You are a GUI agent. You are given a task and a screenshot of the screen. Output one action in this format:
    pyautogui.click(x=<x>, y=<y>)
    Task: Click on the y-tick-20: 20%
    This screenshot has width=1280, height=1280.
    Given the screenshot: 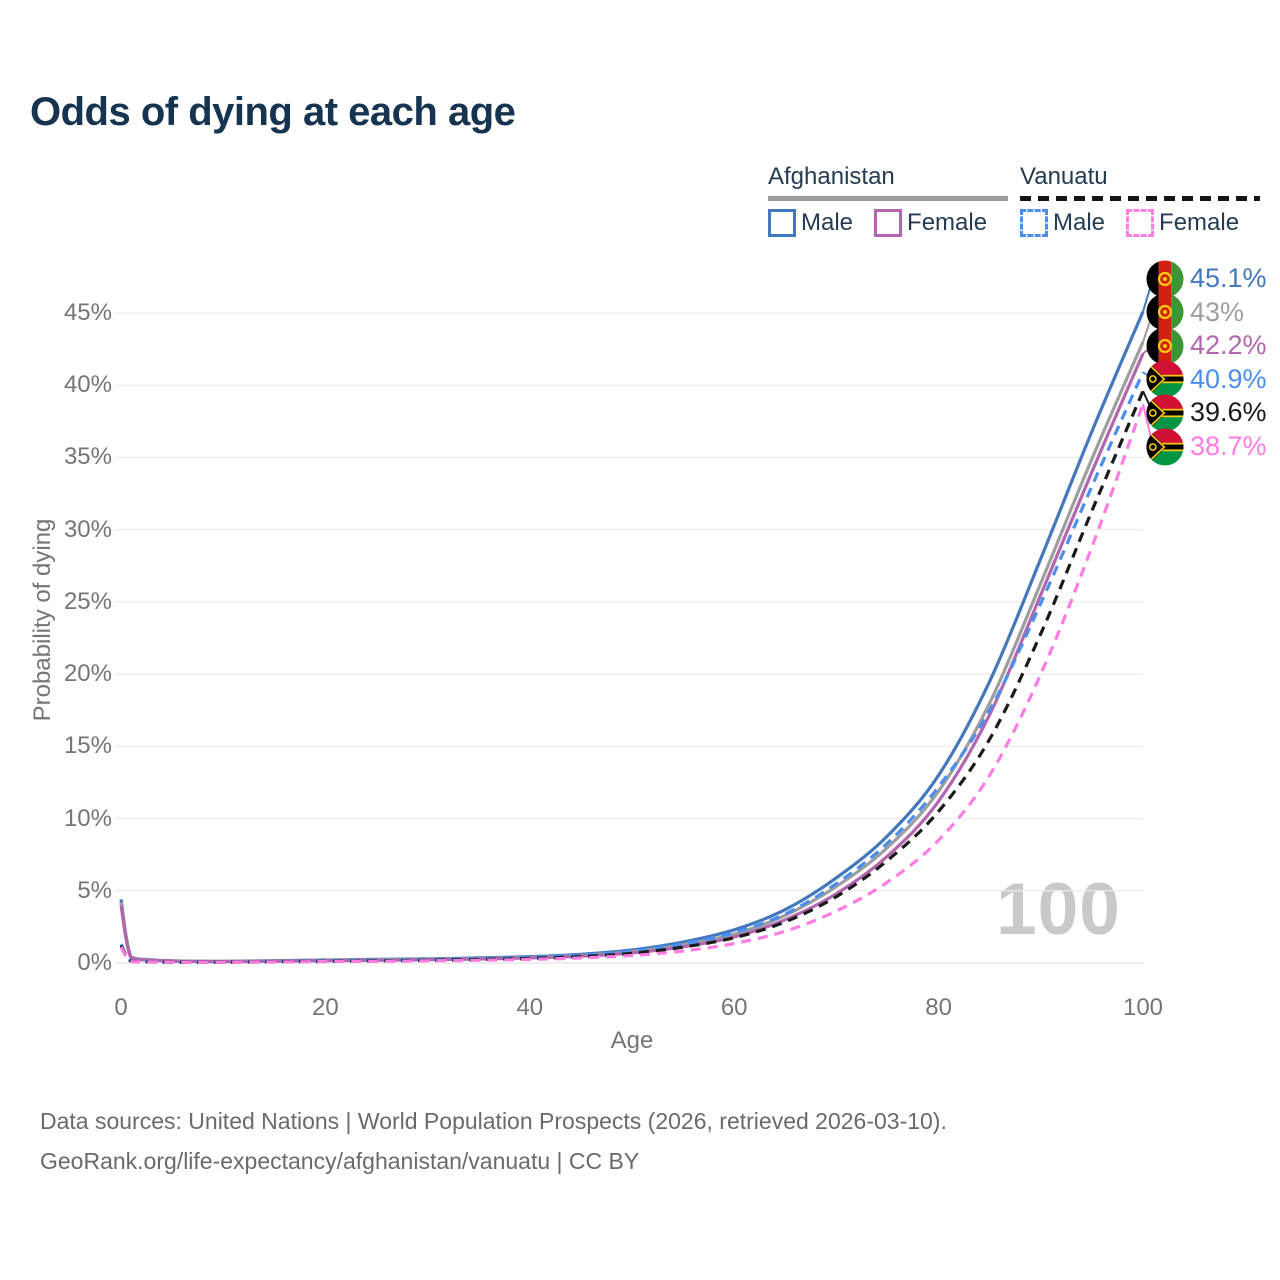 What is the action you would take?
    pyautogui.click(x=87, y=674)
    